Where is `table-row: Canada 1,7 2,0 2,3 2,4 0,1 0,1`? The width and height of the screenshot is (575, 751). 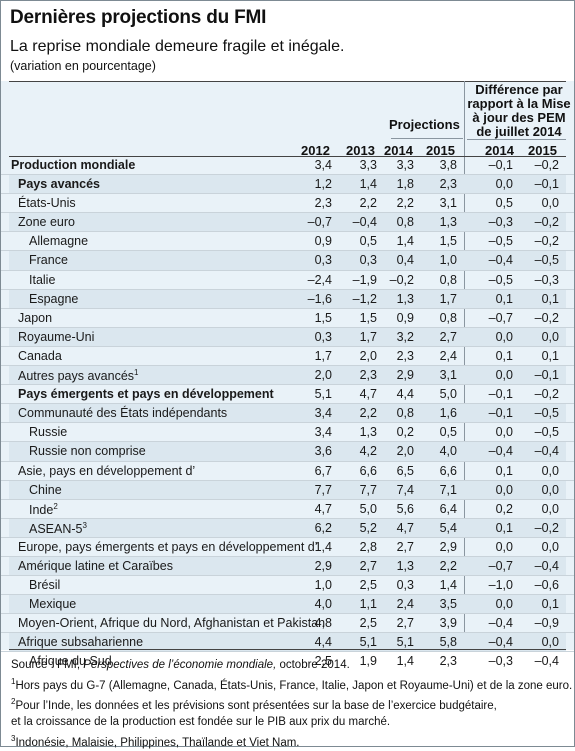 table-row: Canada 1,7 2,0 2,3 2,4 0,1 0,1 is located at coordinates (287, 357).